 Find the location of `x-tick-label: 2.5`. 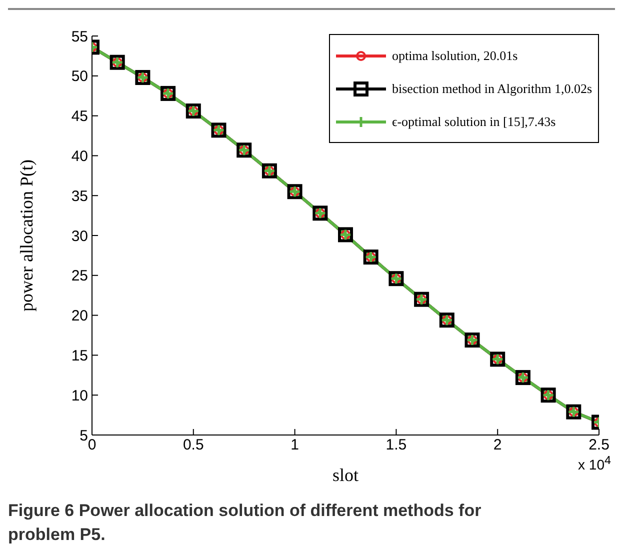

x-tick-label: 2.5 is located at coordinates (599, 445).